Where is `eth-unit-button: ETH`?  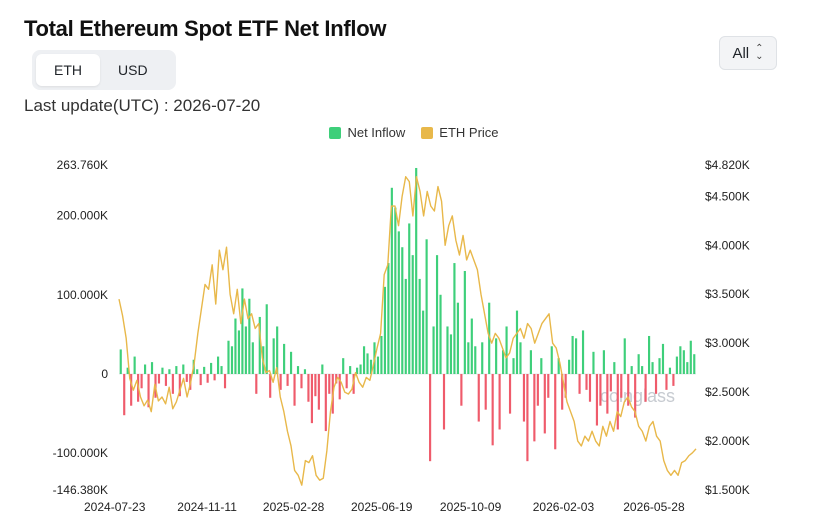 eth-unit-button: ETH is located at coordinates (68, 70).